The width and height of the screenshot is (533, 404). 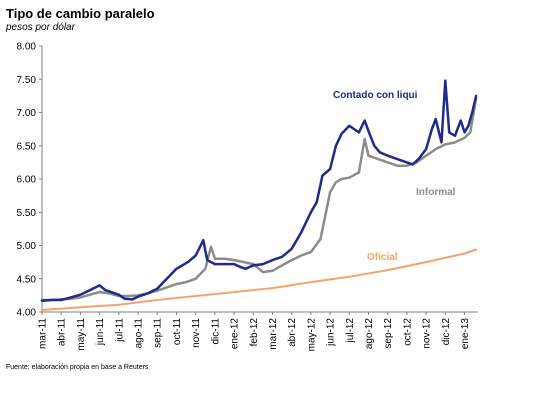 What do you see at coordinates (40, 27) in the screenshot?
I see `chart-subtitle: pesos por dólar` at bounding box center [40, 27].